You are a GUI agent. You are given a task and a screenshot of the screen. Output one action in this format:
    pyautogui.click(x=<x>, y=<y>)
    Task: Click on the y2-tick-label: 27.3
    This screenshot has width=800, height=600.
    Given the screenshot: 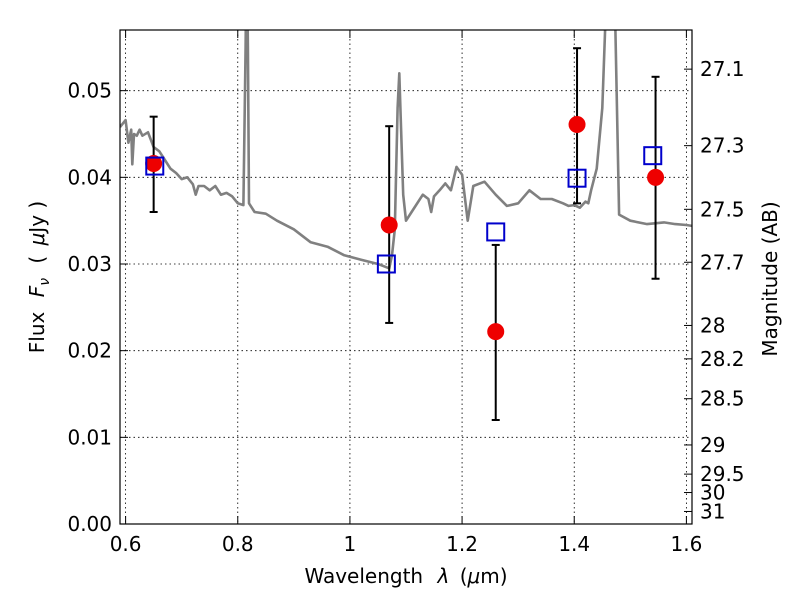 What is the action you would take?
    pyautogui.click(x=722, y=146)
    